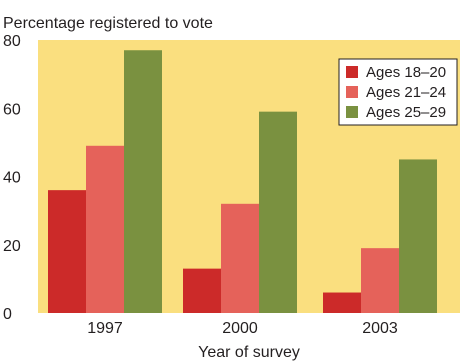 The height and width of the screenshot is (361, 464). Describe the element at coordinates (249, 352) in the screenshot. I see `x-axis-label: Year of survey` at that location.